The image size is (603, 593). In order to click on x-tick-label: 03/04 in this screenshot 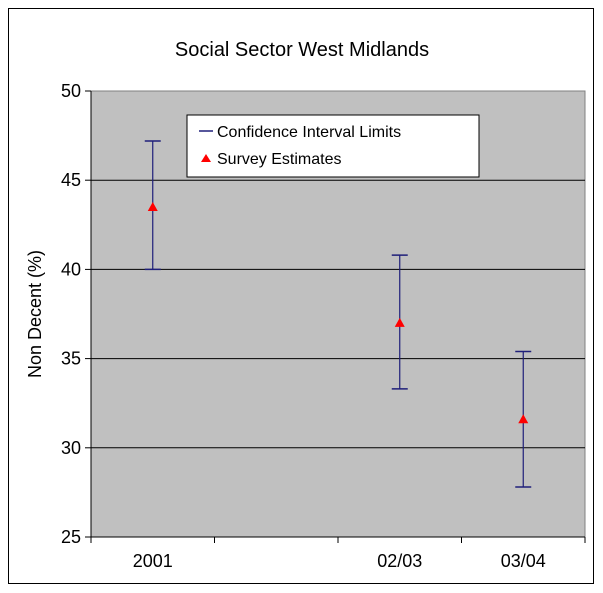, I will do `click(523, 561)`.